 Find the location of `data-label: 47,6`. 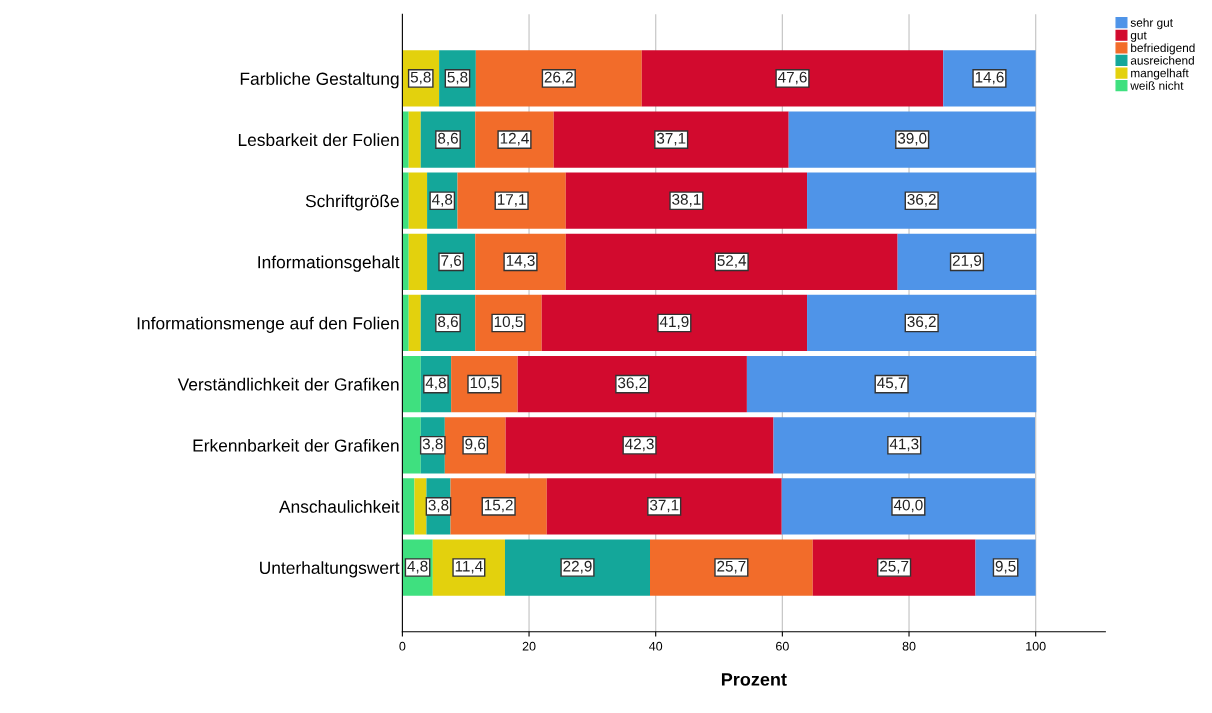

data-label: 47,6 is located at coordinates (792, 78).